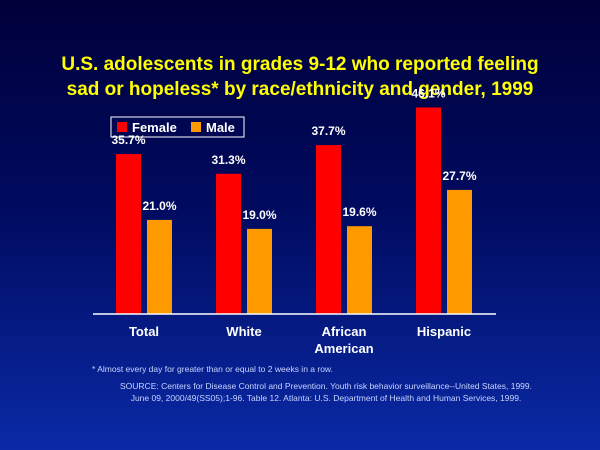  I want to click on x-tick-label-2-line-0: African, so click(344, 331).